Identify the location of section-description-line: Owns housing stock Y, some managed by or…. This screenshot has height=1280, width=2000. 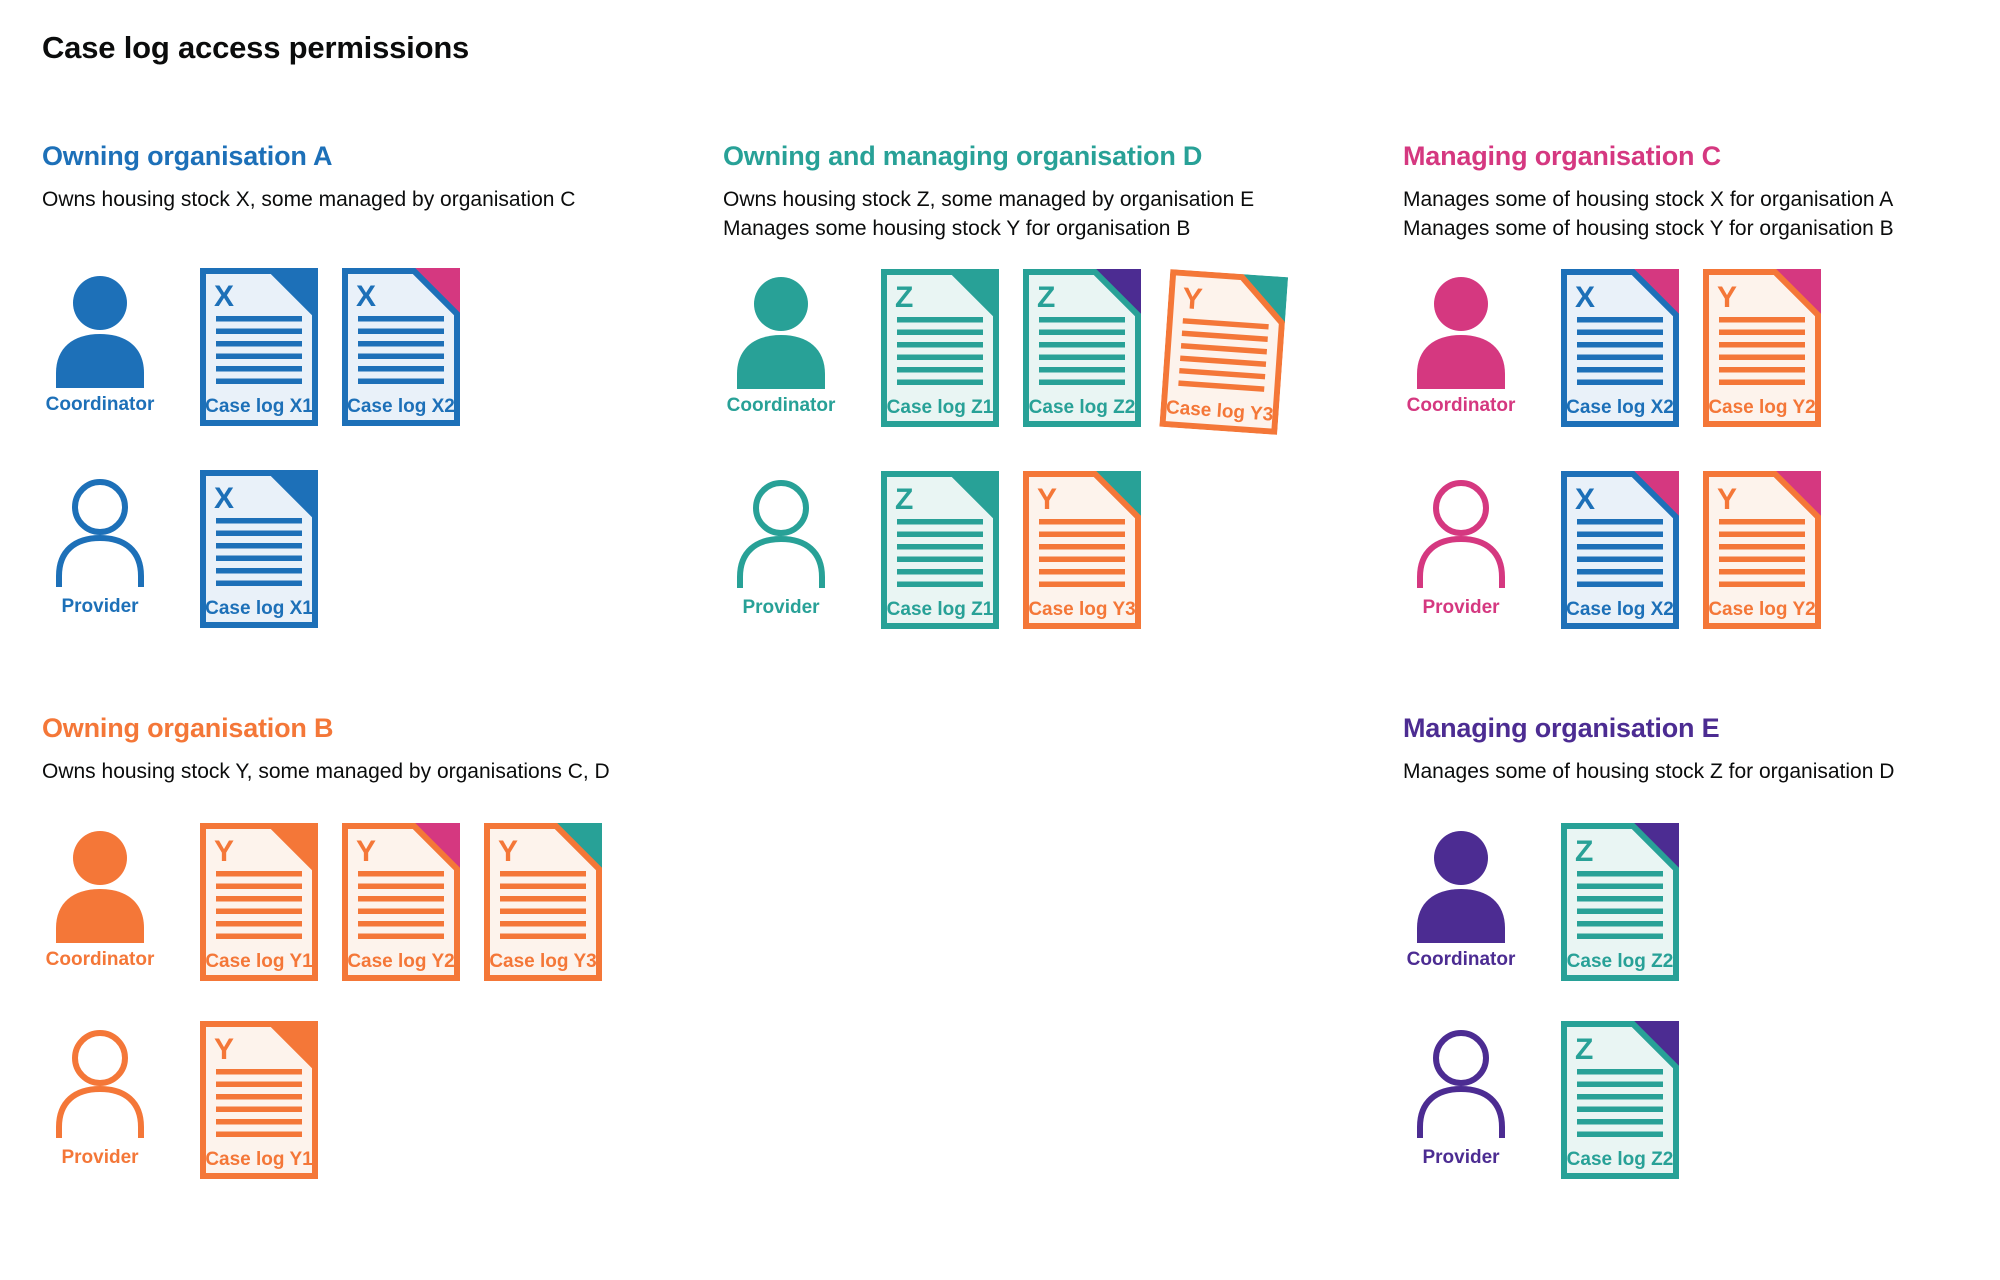
(326, 771).